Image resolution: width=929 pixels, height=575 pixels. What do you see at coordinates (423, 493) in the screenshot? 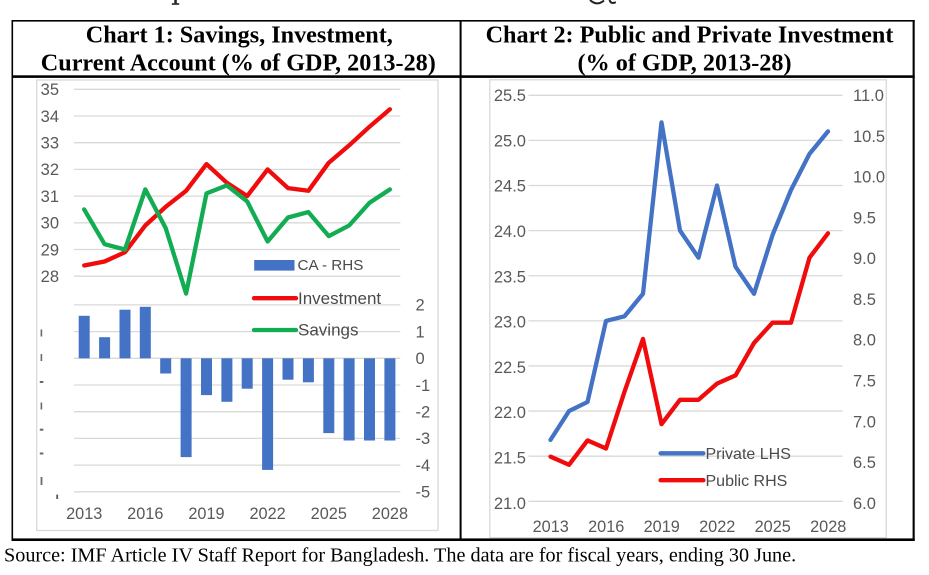
I see `svg-text: -5` at bounding box center [423, 493].